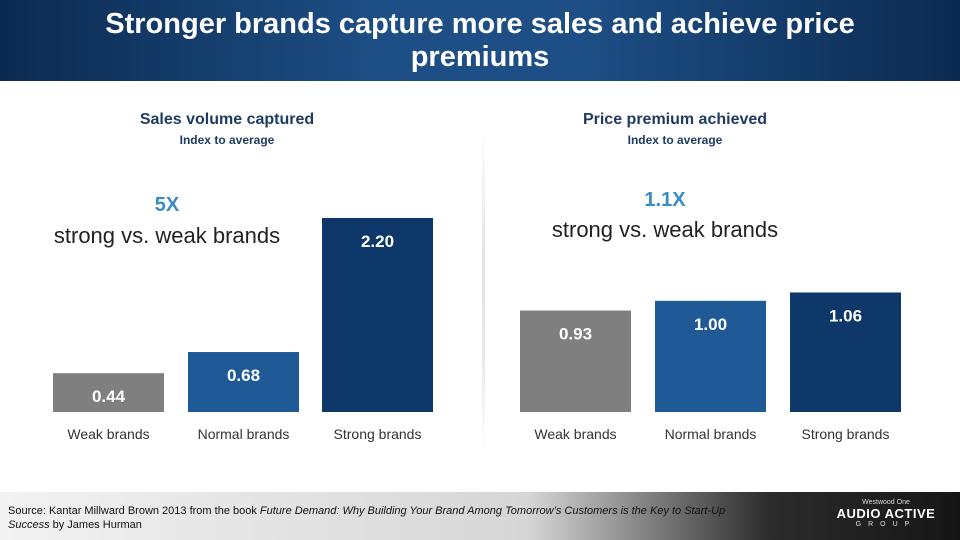 Image resolution: width=960 pixels, height=540 pixels. What do you see at coordinates (886, 502) in the screenshot?
I see `logo-top-text: Westwood One` at bounding box center [886, 502].